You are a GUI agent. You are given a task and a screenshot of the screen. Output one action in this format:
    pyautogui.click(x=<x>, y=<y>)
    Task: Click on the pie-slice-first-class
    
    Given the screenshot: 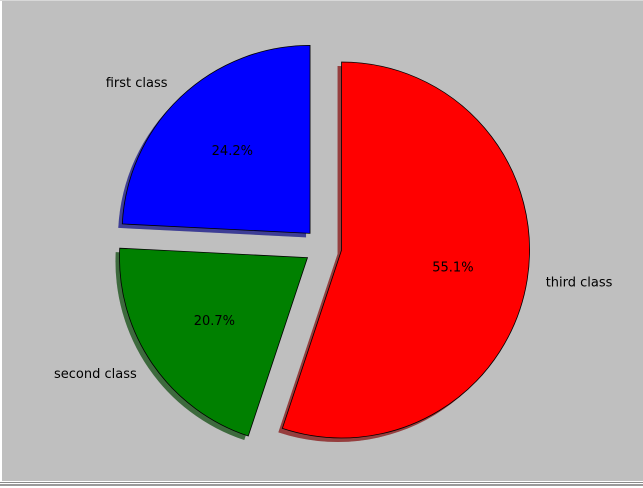 What is the action you would take?
    pyautogui.click(x=216, y=139)
    